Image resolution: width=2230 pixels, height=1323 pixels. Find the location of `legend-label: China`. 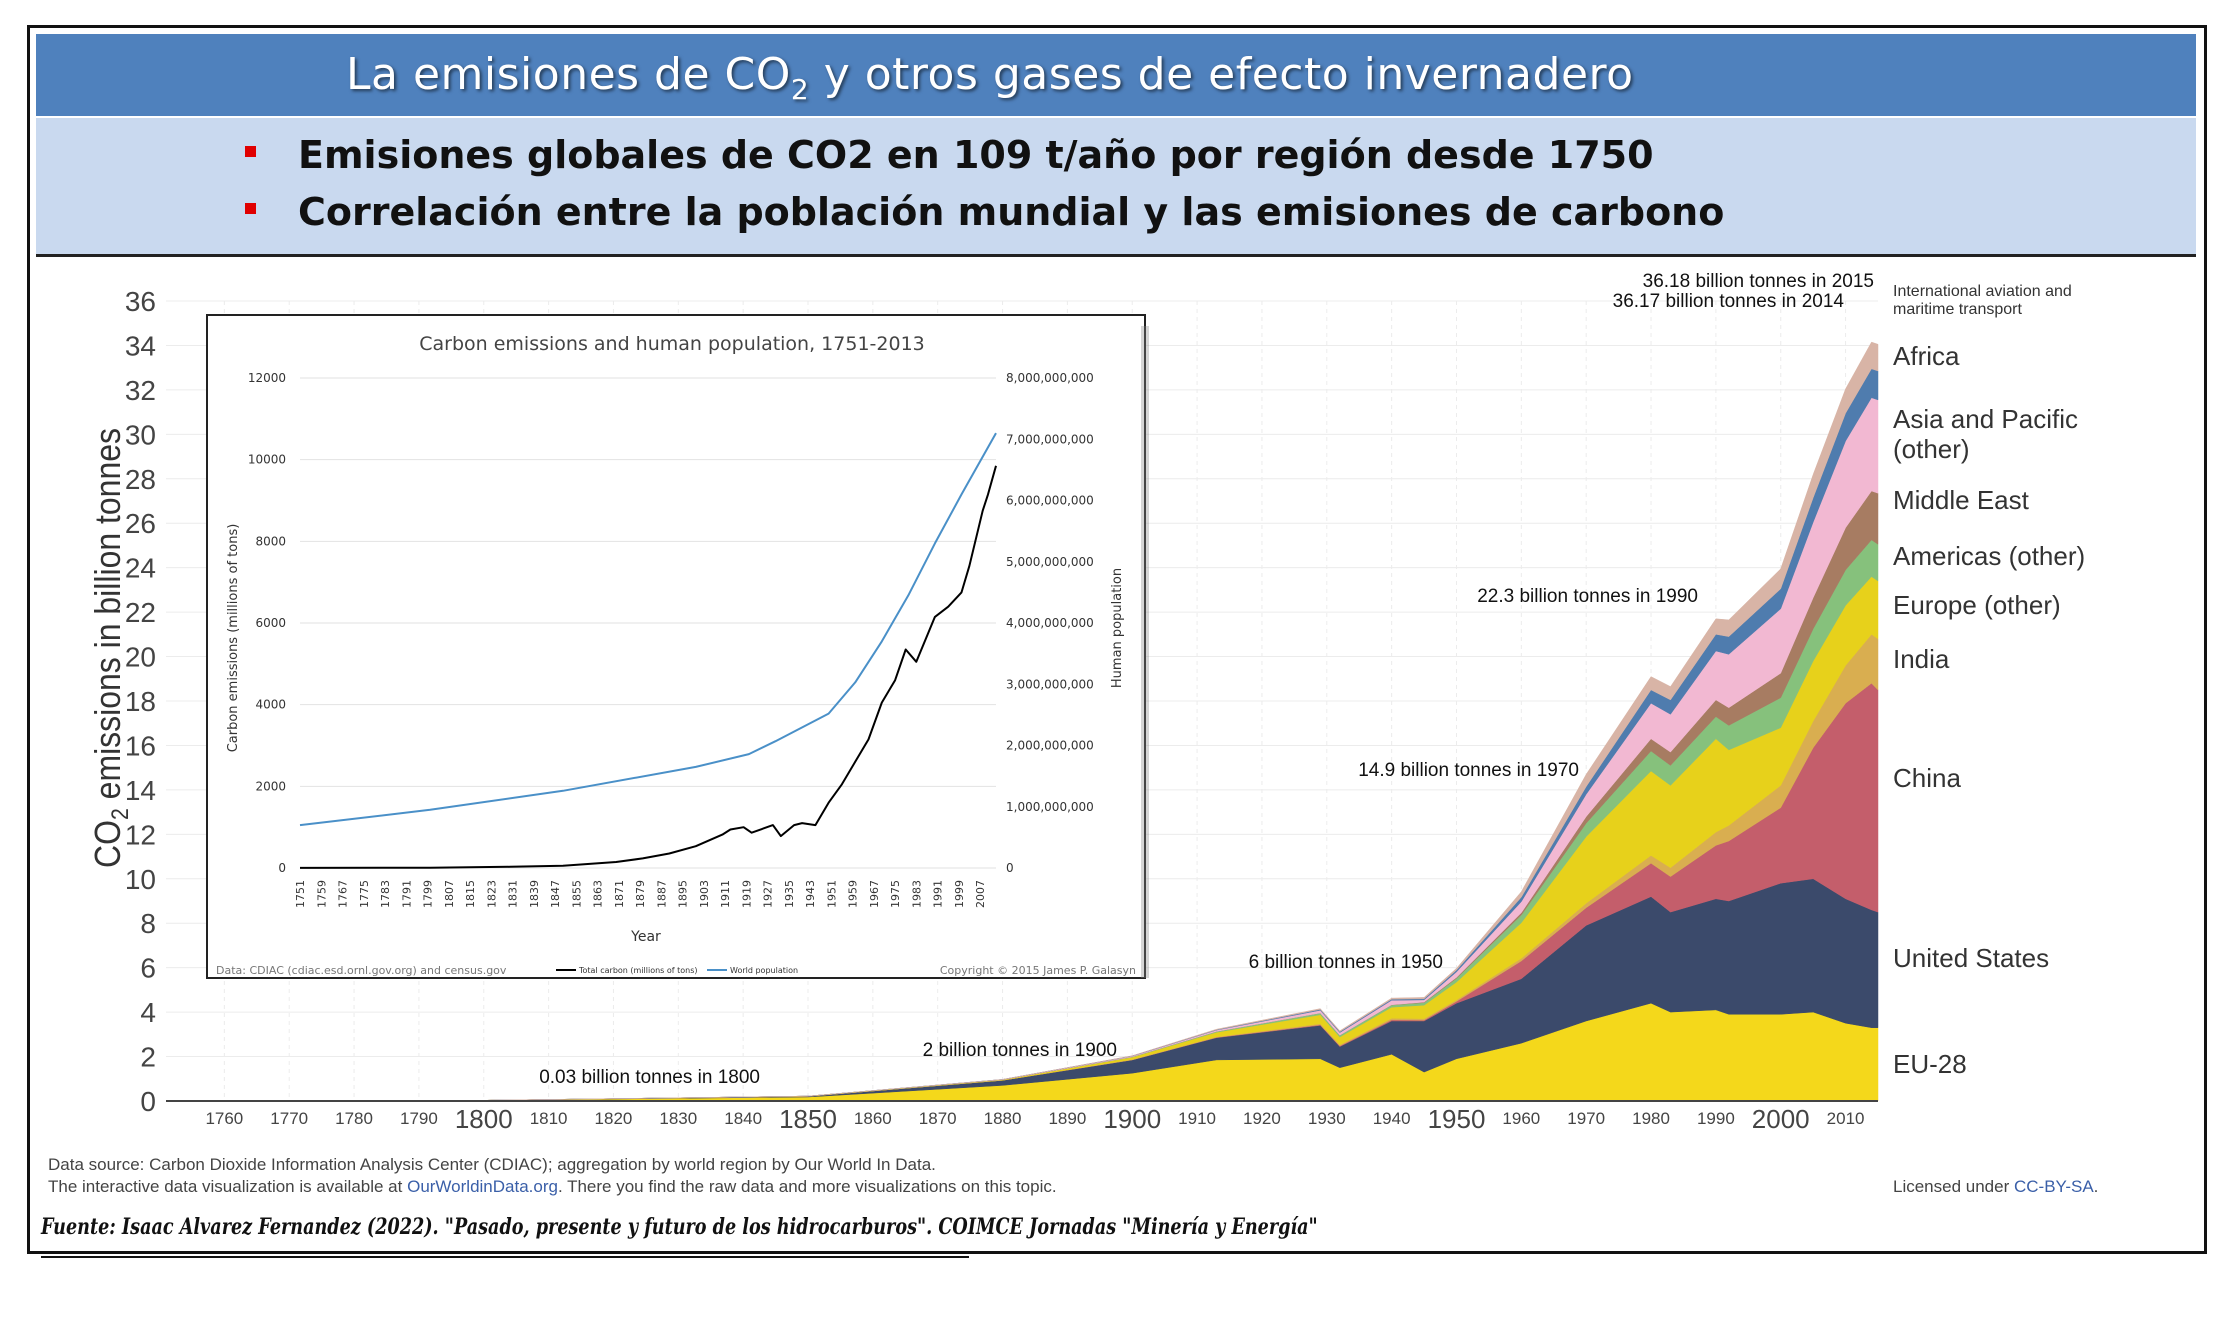

legend-label: China is located at coordinates (1927, 778).